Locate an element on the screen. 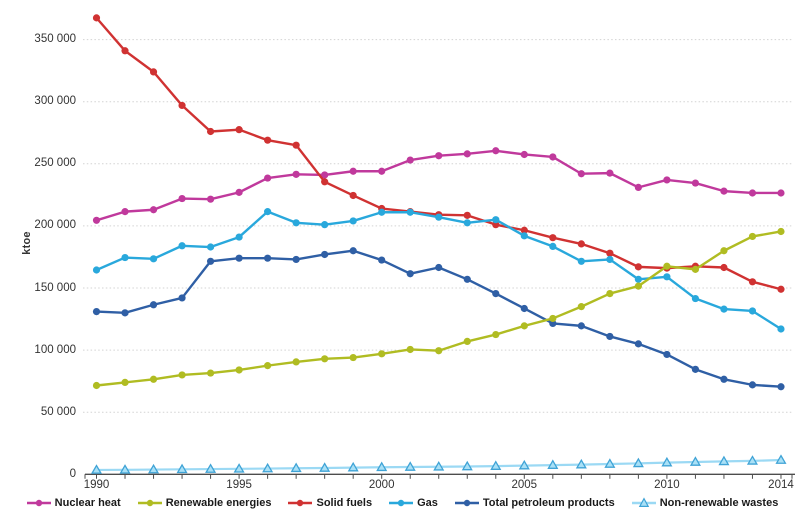 This screenshot has width=805, height=528. y-axis-tick-label: 50 000 is located at coordinates (58, 411).